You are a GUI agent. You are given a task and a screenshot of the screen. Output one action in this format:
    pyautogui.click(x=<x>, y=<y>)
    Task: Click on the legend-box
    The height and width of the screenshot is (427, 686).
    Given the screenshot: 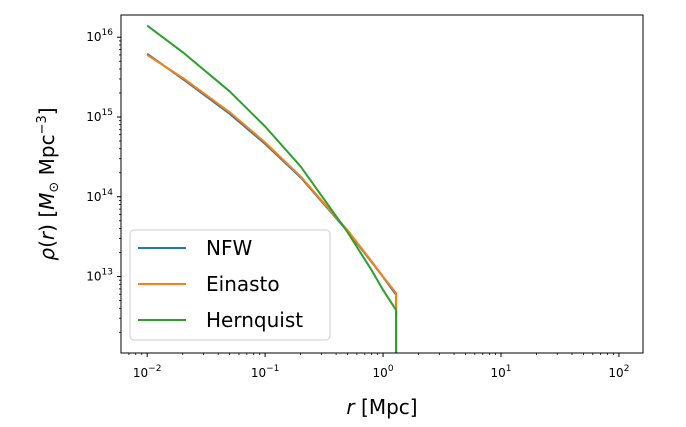 What is the action you would take?
    pyautogui.click(x=230, y=285)
    